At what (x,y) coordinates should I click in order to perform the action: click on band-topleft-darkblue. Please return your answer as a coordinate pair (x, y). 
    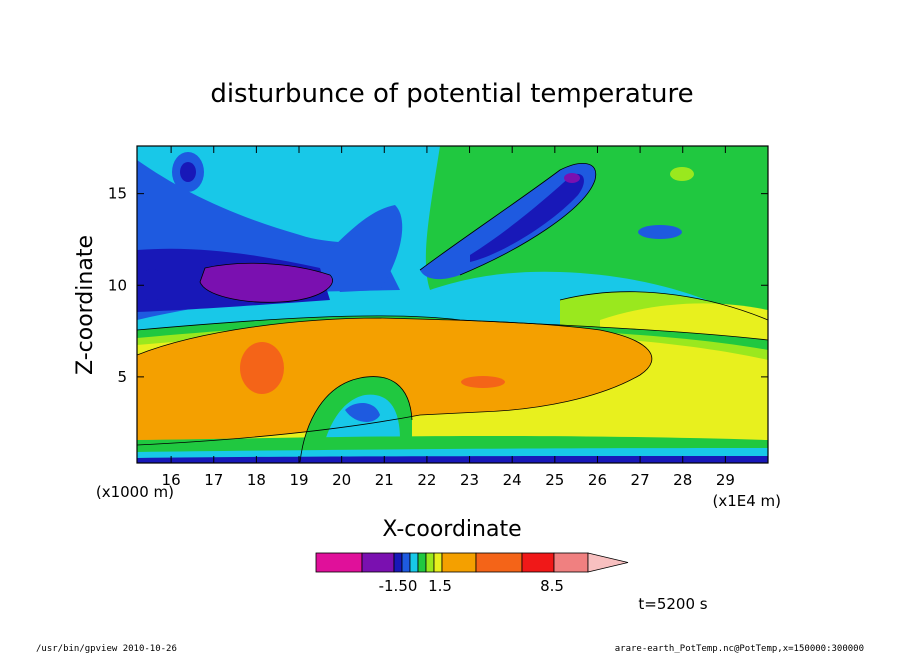
    Looking at the image, I should click on (188, 172).